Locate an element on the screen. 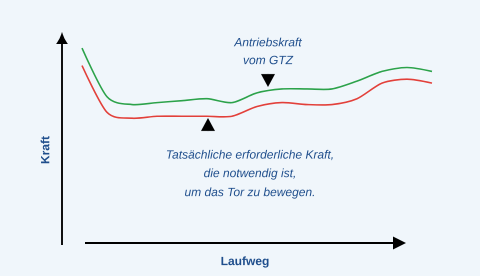  y-axis-title: Kraft is located at coordinates (45, 150).